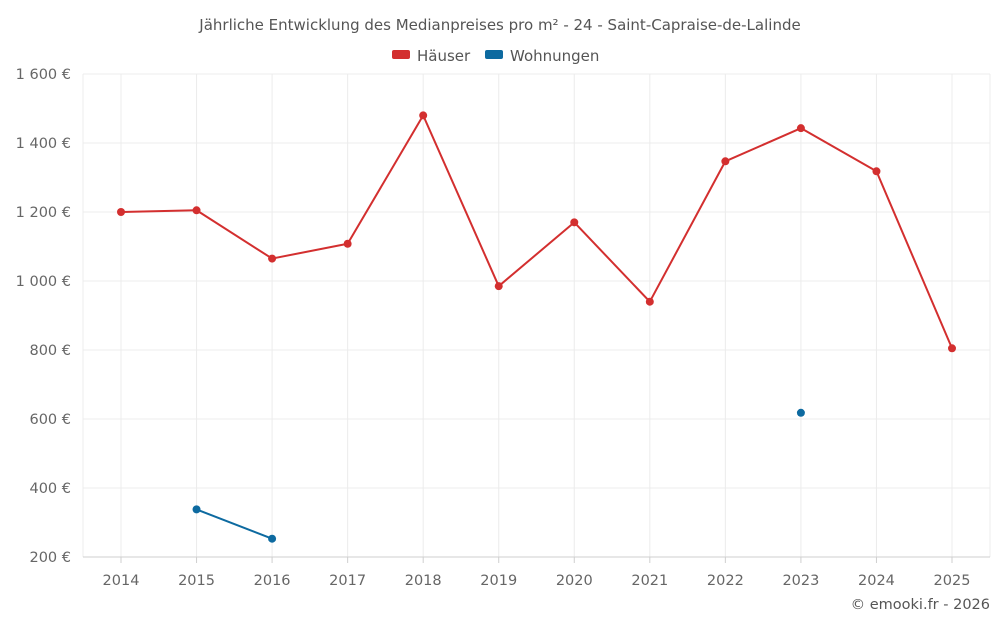 This screenshot has height=625, width=1000. Describe the element at coordinates (43, 282) in the screenshot. I see `y-tick-label: 1 000 €` at that location.